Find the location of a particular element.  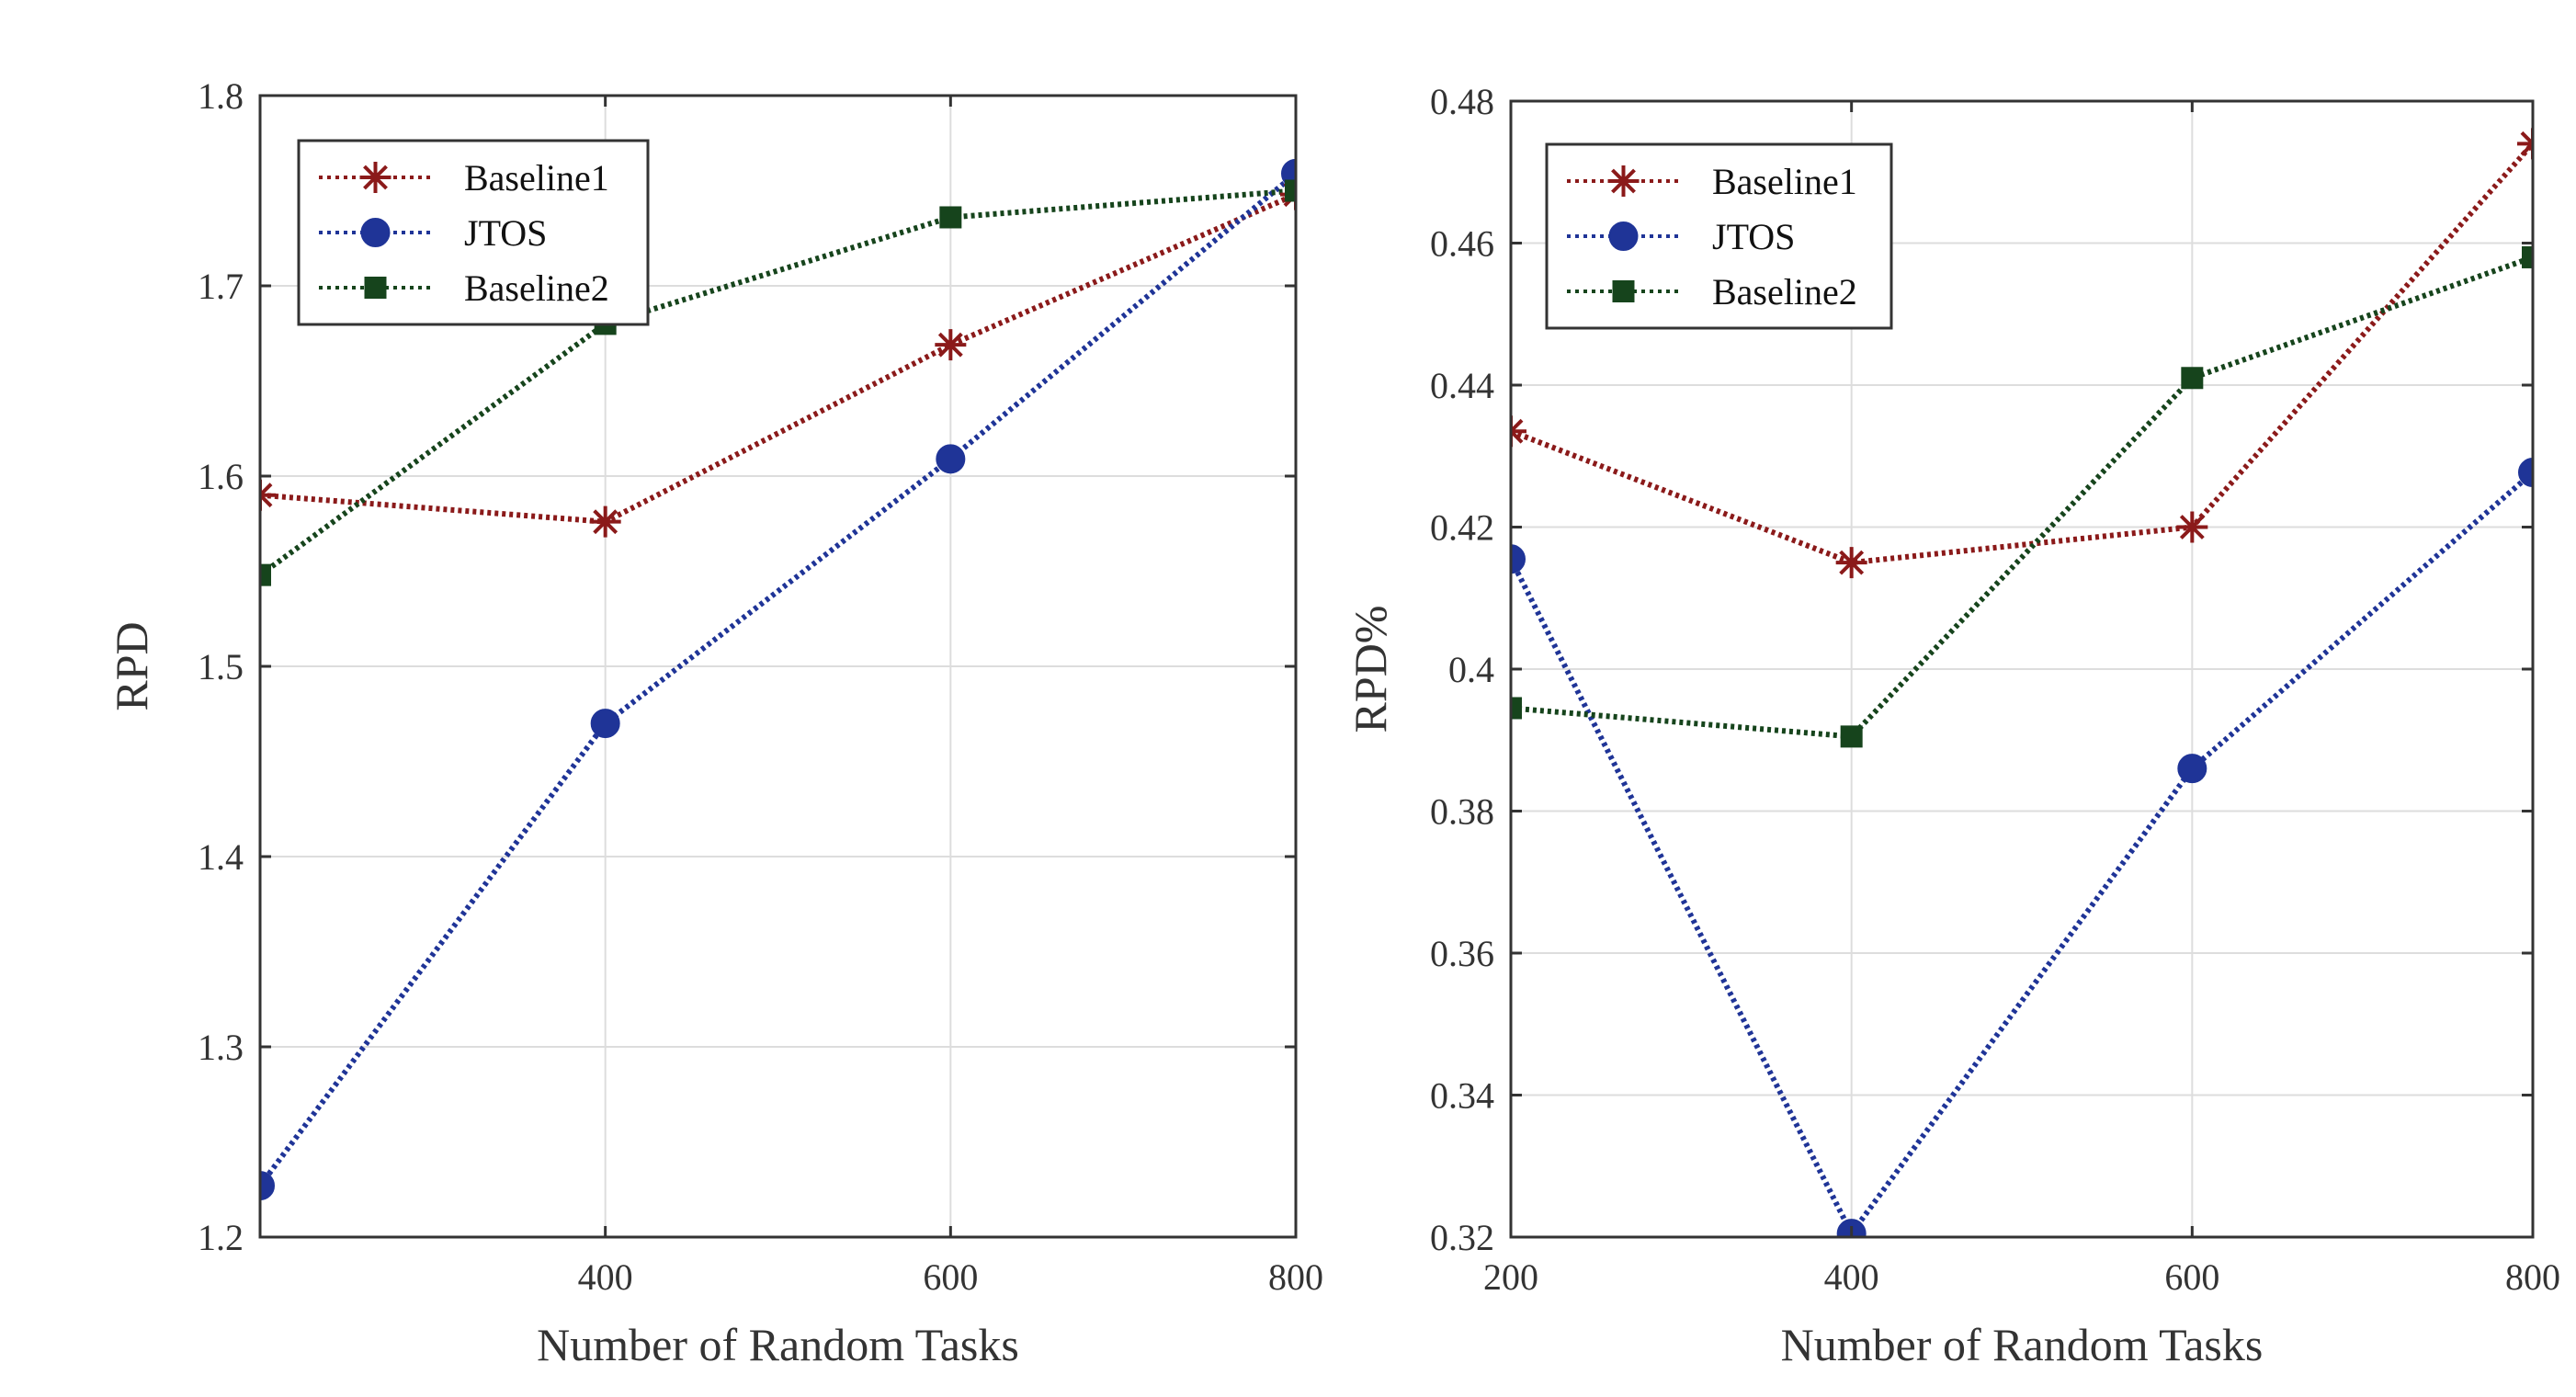

y-tick-label: 0.38 is located at coordinates (1462, 812).